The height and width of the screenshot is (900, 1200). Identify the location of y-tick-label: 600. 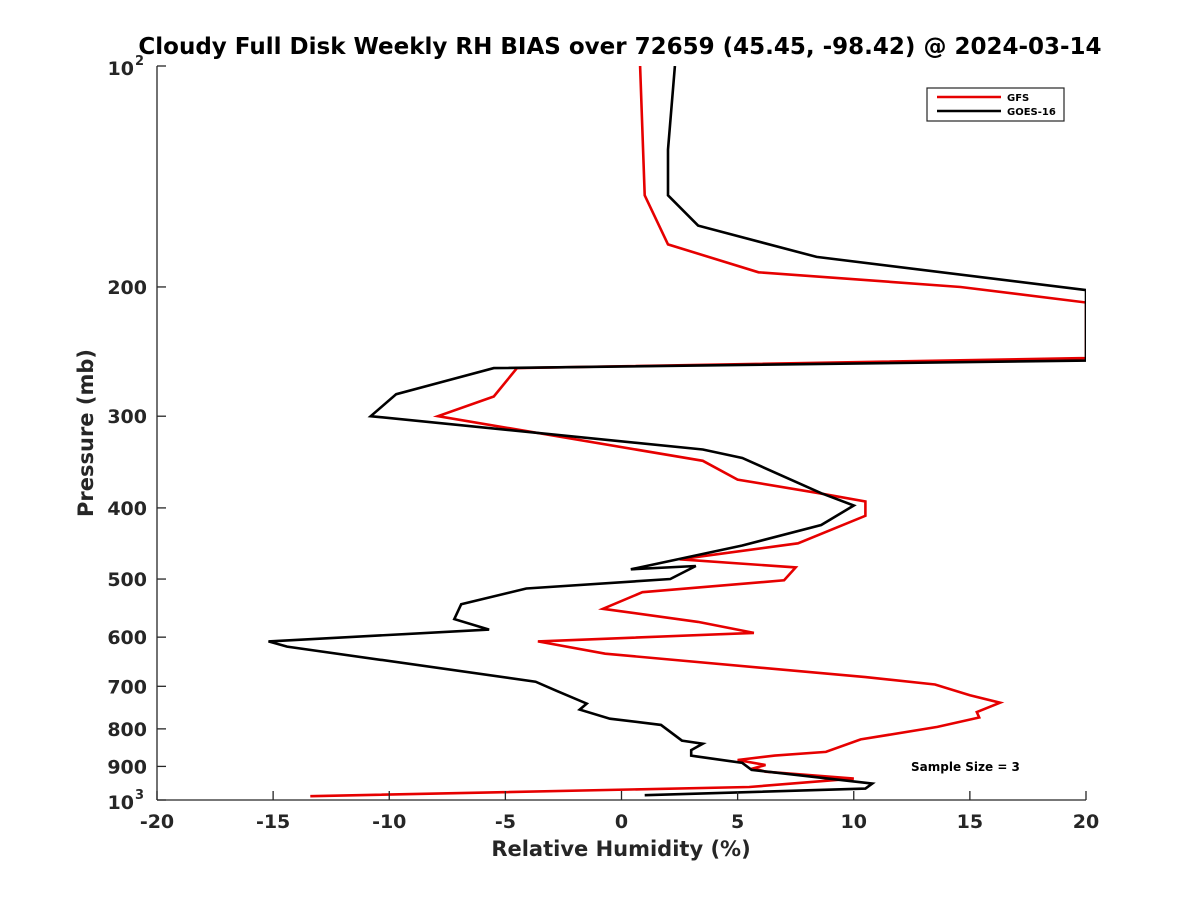
(127, 638).